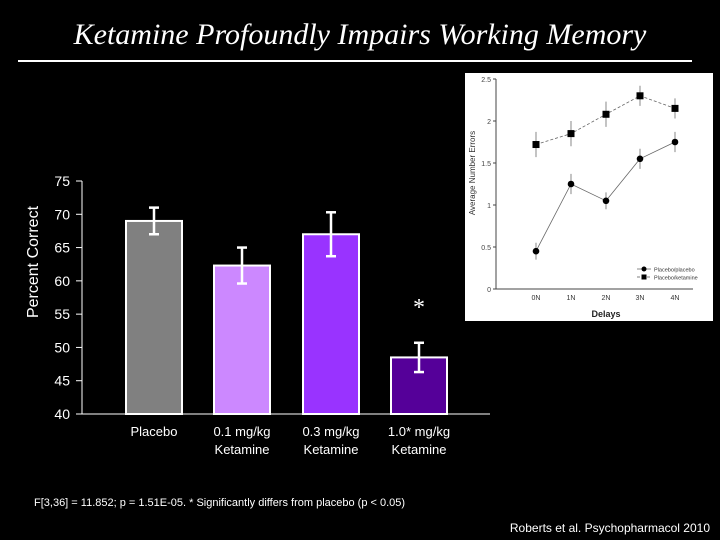 The height and width of the screenshot is (540, 720). I want to click on inset-x-tick-label: 3N, so click(640, 298).